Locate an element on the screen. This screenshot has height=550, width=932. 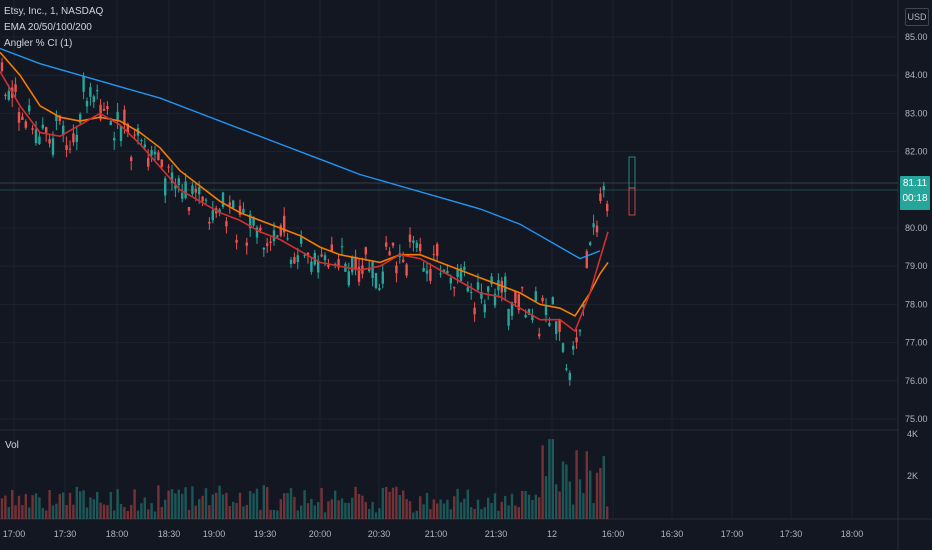
volume-indicator-label: Vol is located at coordinates (12, 445).